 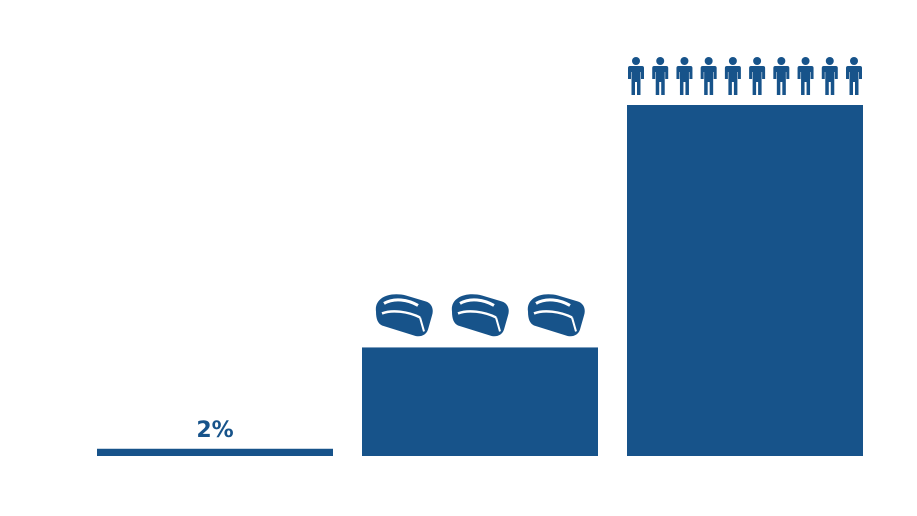 I want to click on labels-layer: 2%, so click(x=214, y=430).